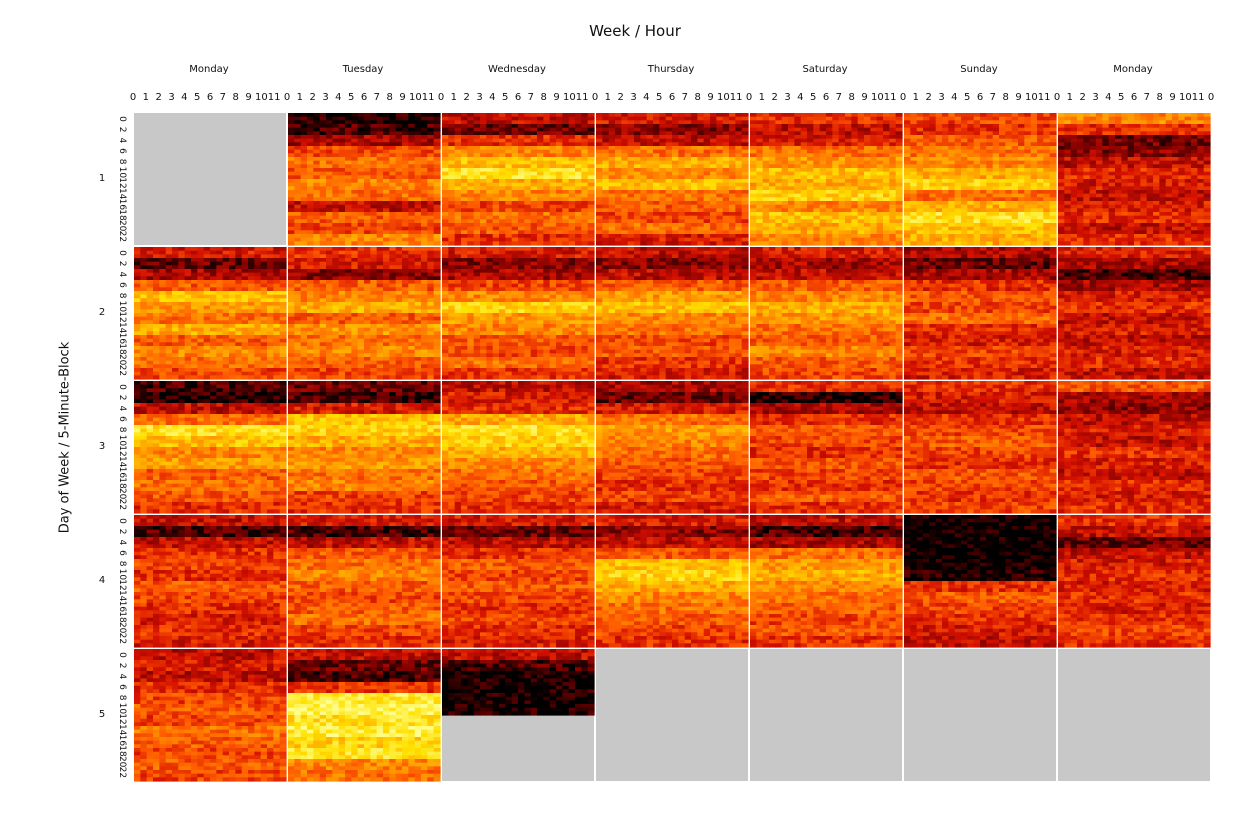 This screenshot has height=838, width=1258. I want to click on x-tick-label: 2, so click(312, 97).